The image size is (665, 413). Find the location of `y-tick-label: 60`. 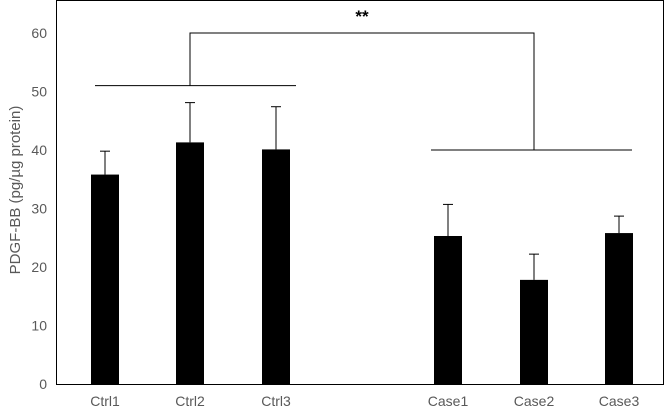

y-tick-label: 60 is located at coordinates (39, 33).